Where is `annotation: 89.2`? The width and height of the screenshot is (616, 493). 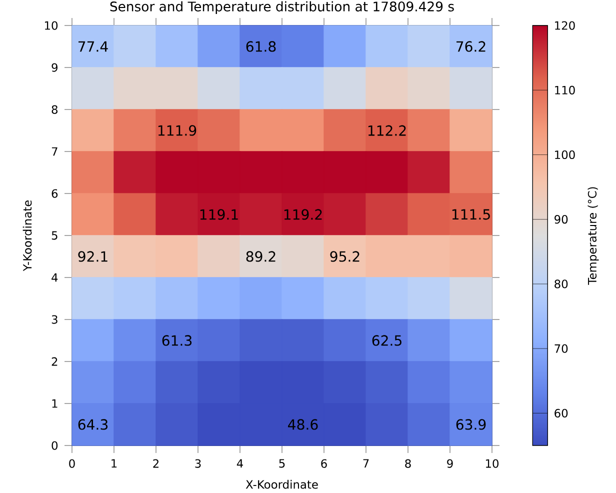
annotation: 89.2 is located at coordinates (261, 256).